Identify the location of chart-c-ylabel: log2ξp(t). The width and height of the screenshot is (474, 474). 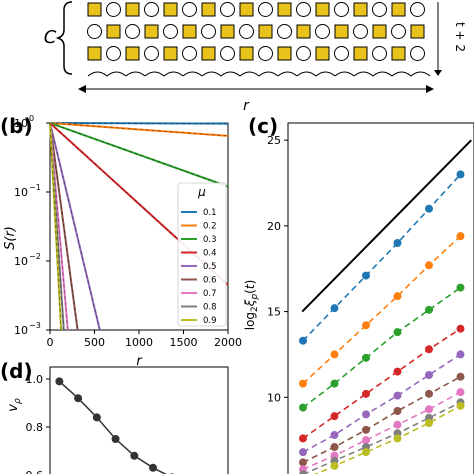
(251, 305).